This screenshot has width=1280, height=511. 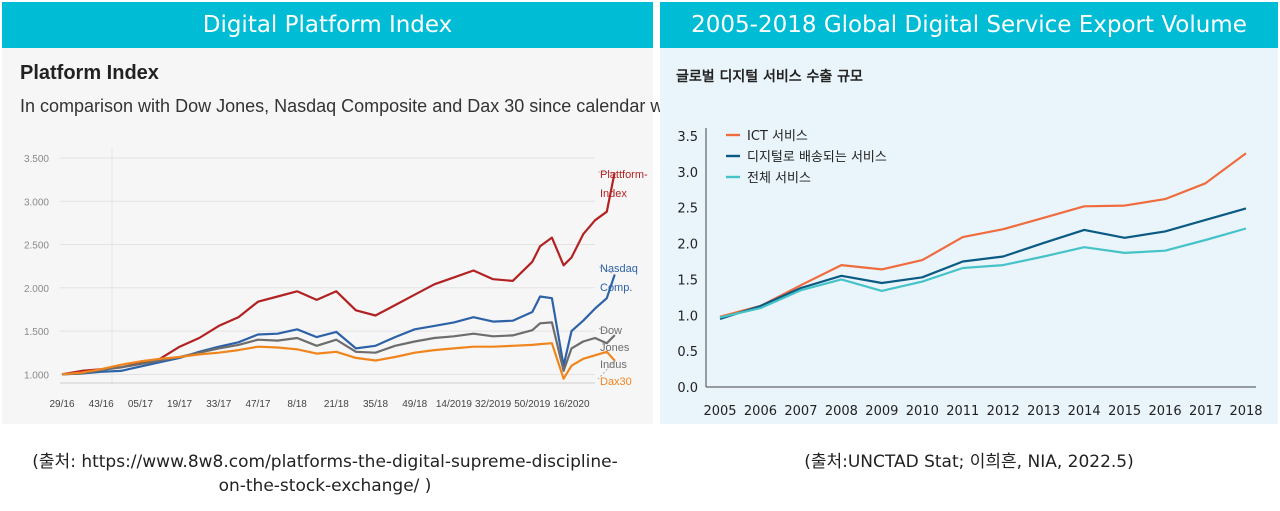 What do you see at coordinates (687, 388) in the screenshot?
I see `y-tick-label: 0.0` at bounding box center [687, 388].